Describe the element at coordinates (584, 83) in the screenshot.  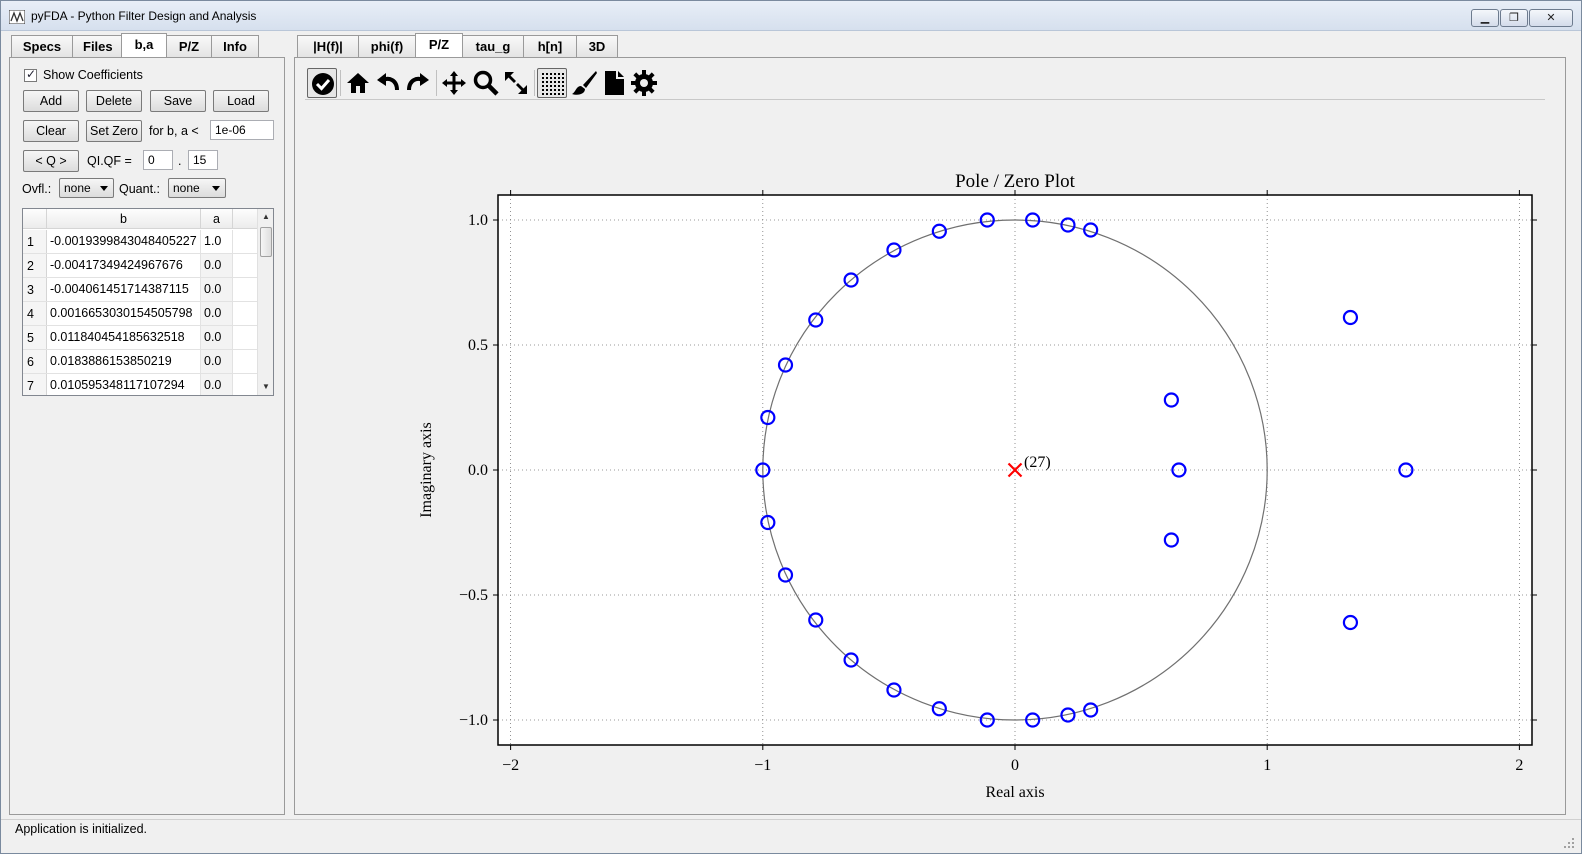
I see `brush-icon` at that location.